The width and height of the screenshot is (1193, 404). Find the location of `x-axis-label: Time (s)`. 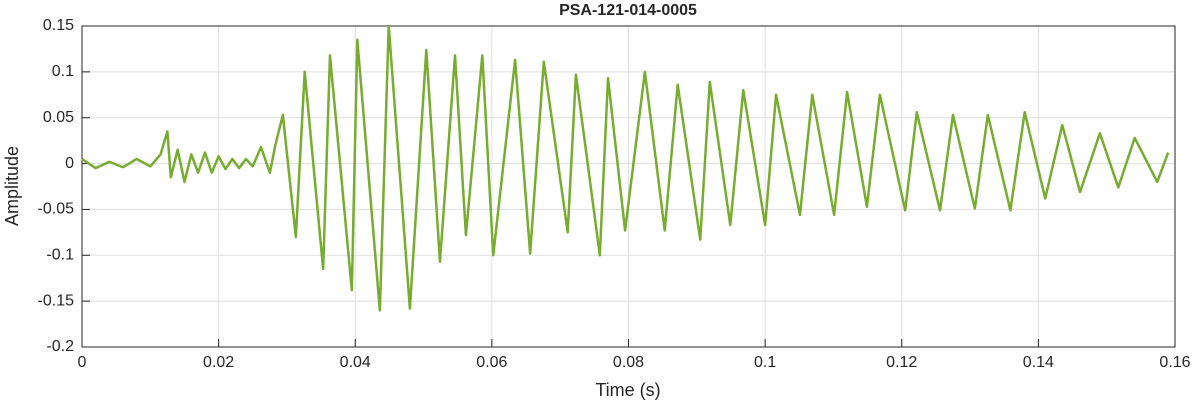

x-axis-label: Time (s) is located at coordinates (627, 390).